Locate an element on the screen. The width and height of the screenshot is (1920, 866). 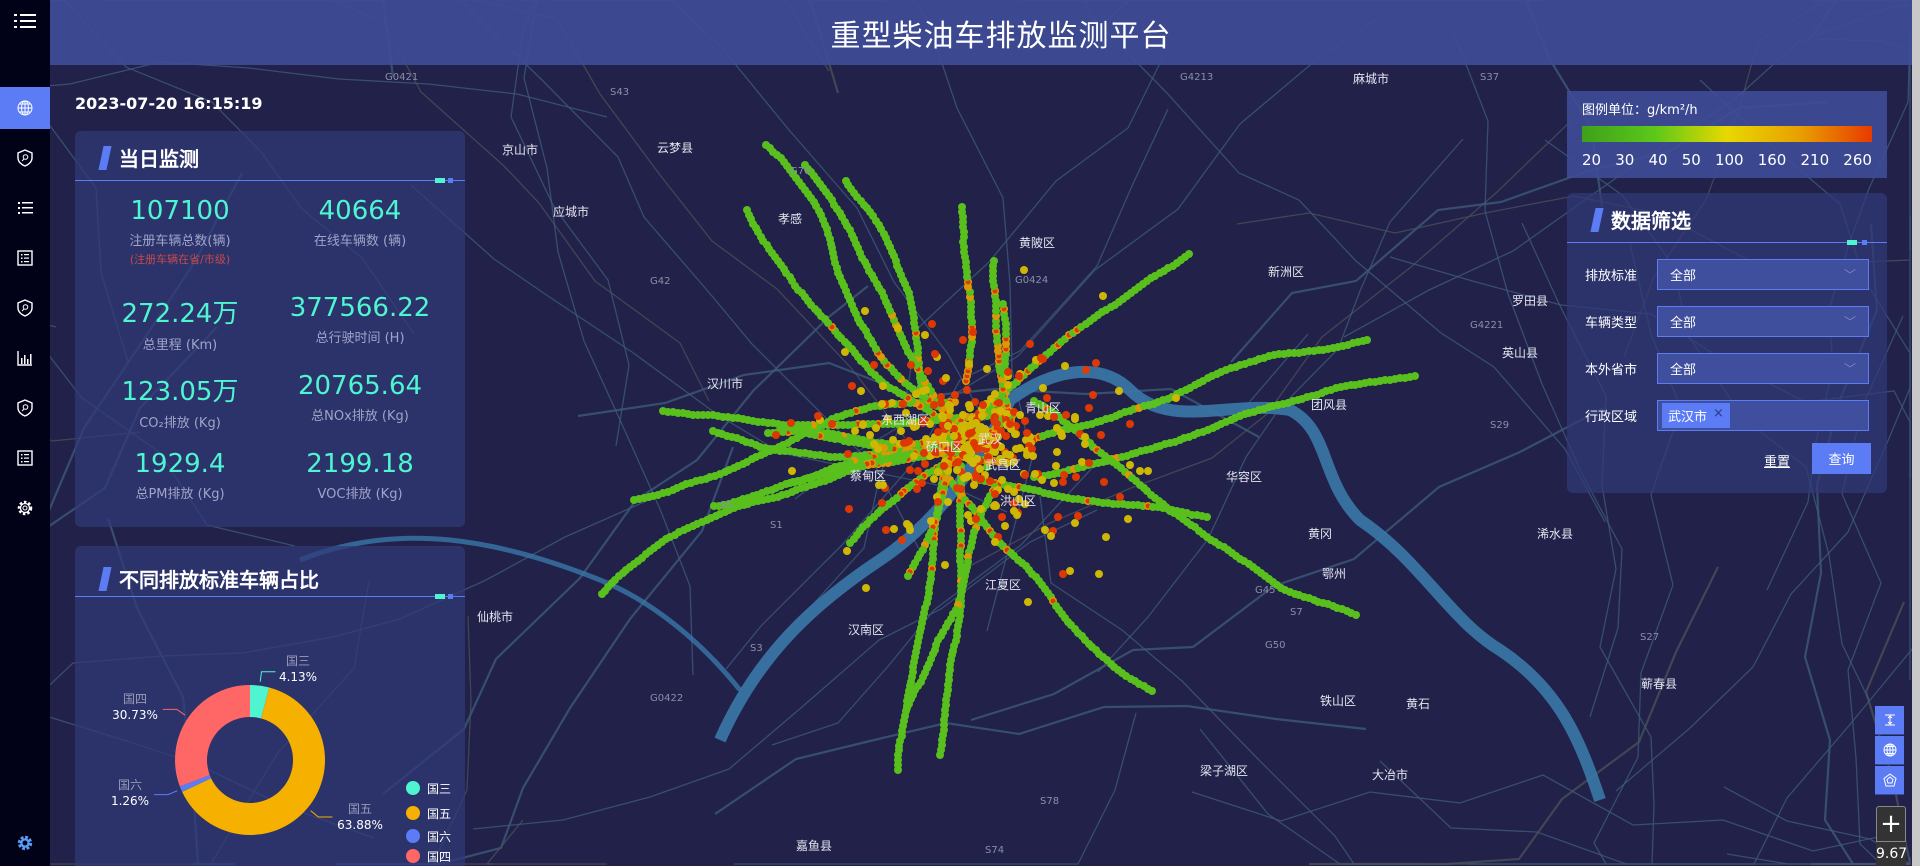
emission-standard-select: 全部 ﹀ is located at coordinates (1763, 274).